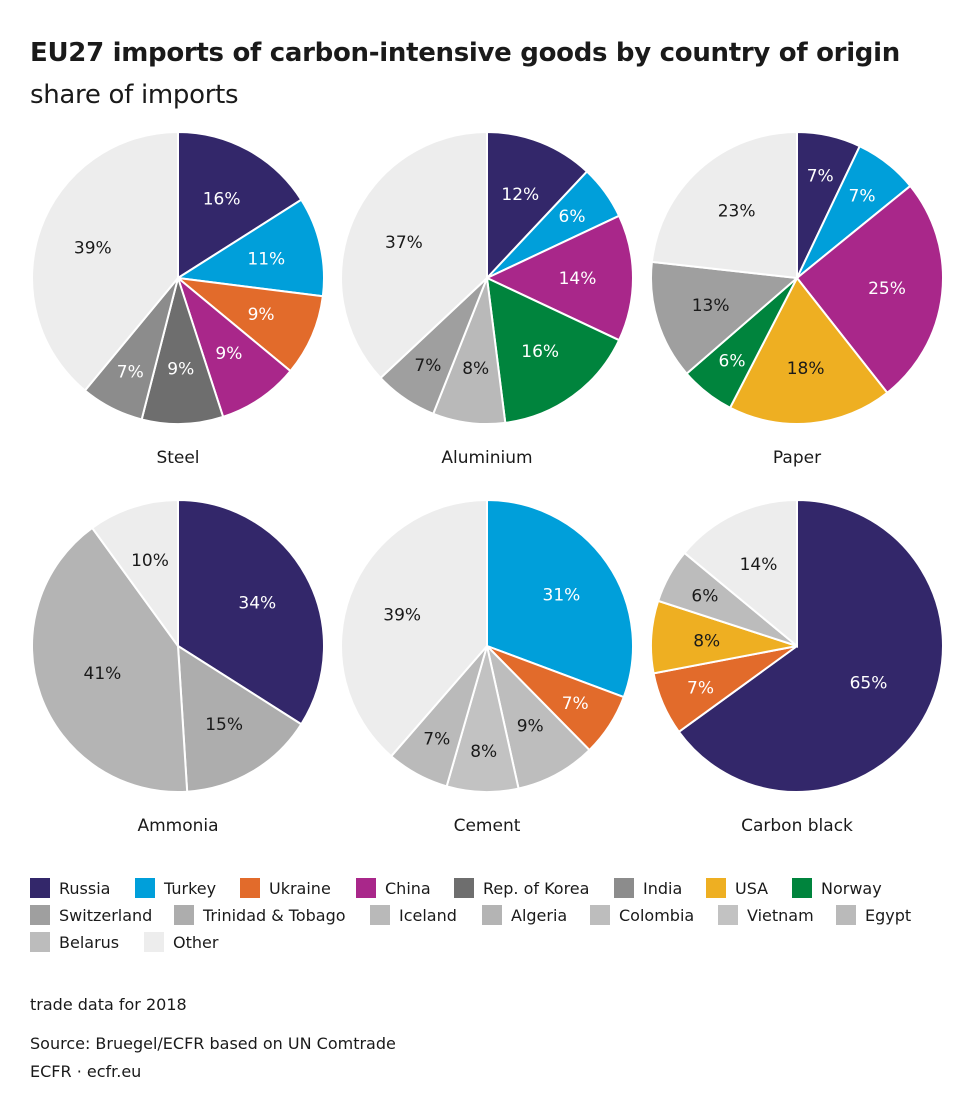 This screenshot has height=1114, width=972. I want to click on legend-swatch-egypt, so click(846, 915).